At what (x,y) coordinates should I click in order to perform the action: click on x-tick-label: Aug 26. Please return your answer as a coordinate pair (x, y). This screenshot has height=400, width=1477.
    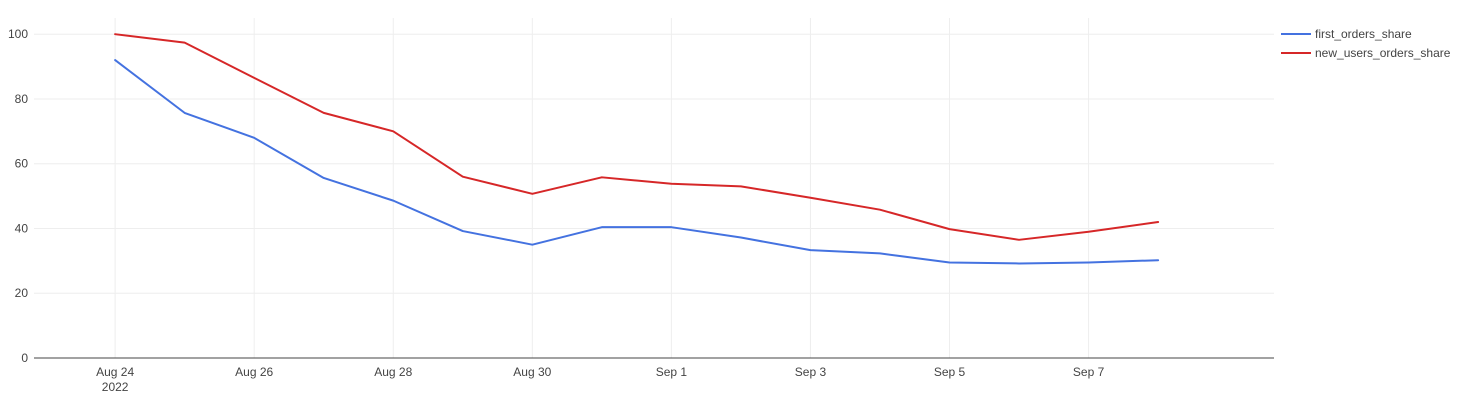
    Looking at the image, I should click on (254, 372).